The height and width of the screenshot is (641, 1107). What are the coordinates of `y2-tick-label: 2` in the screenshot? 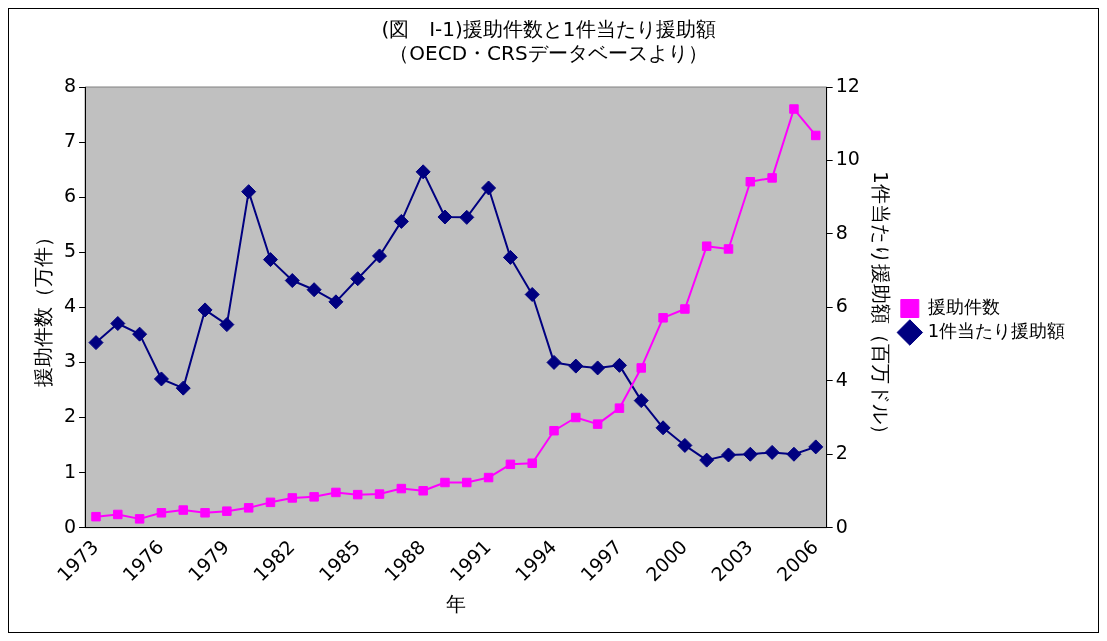 It's located at (841, 452).